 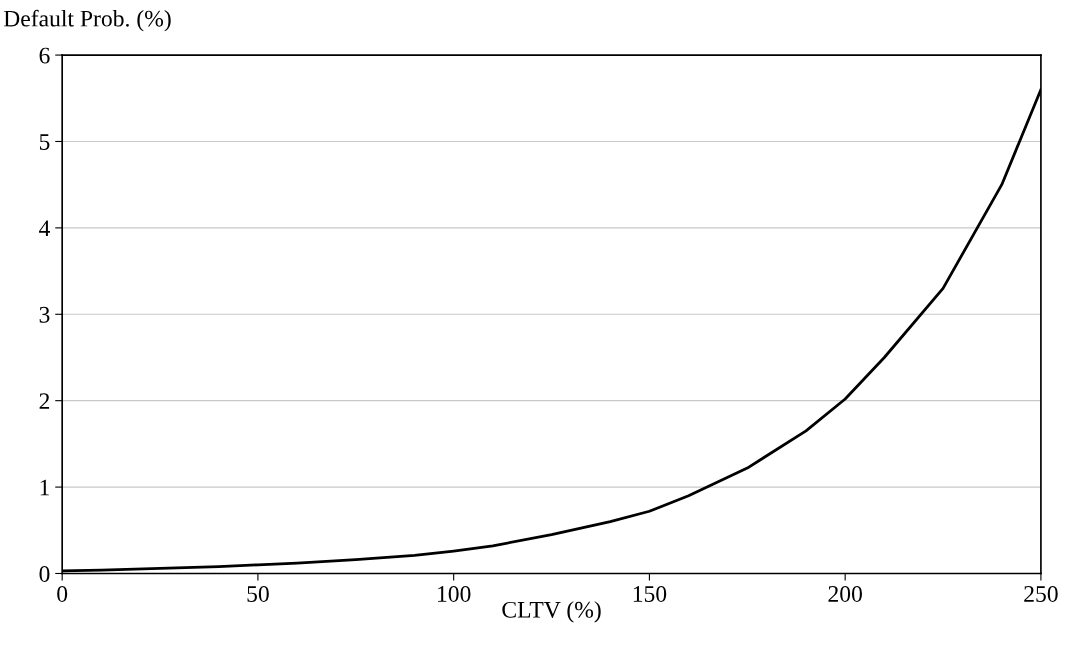 I want to click on y-axis-title: Default Prob. (%), so click(x=87, y=20).